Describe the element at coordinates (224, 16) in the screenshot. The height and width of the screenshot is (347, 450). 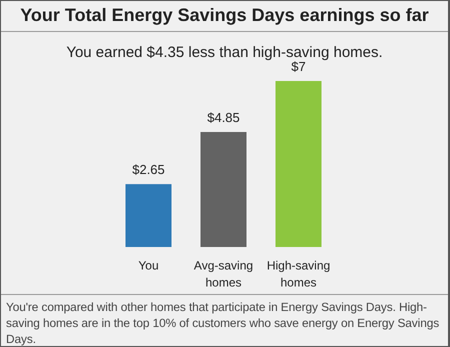
I see `chart-title: Your Total Energy Savings Days earnings so far` at that location.